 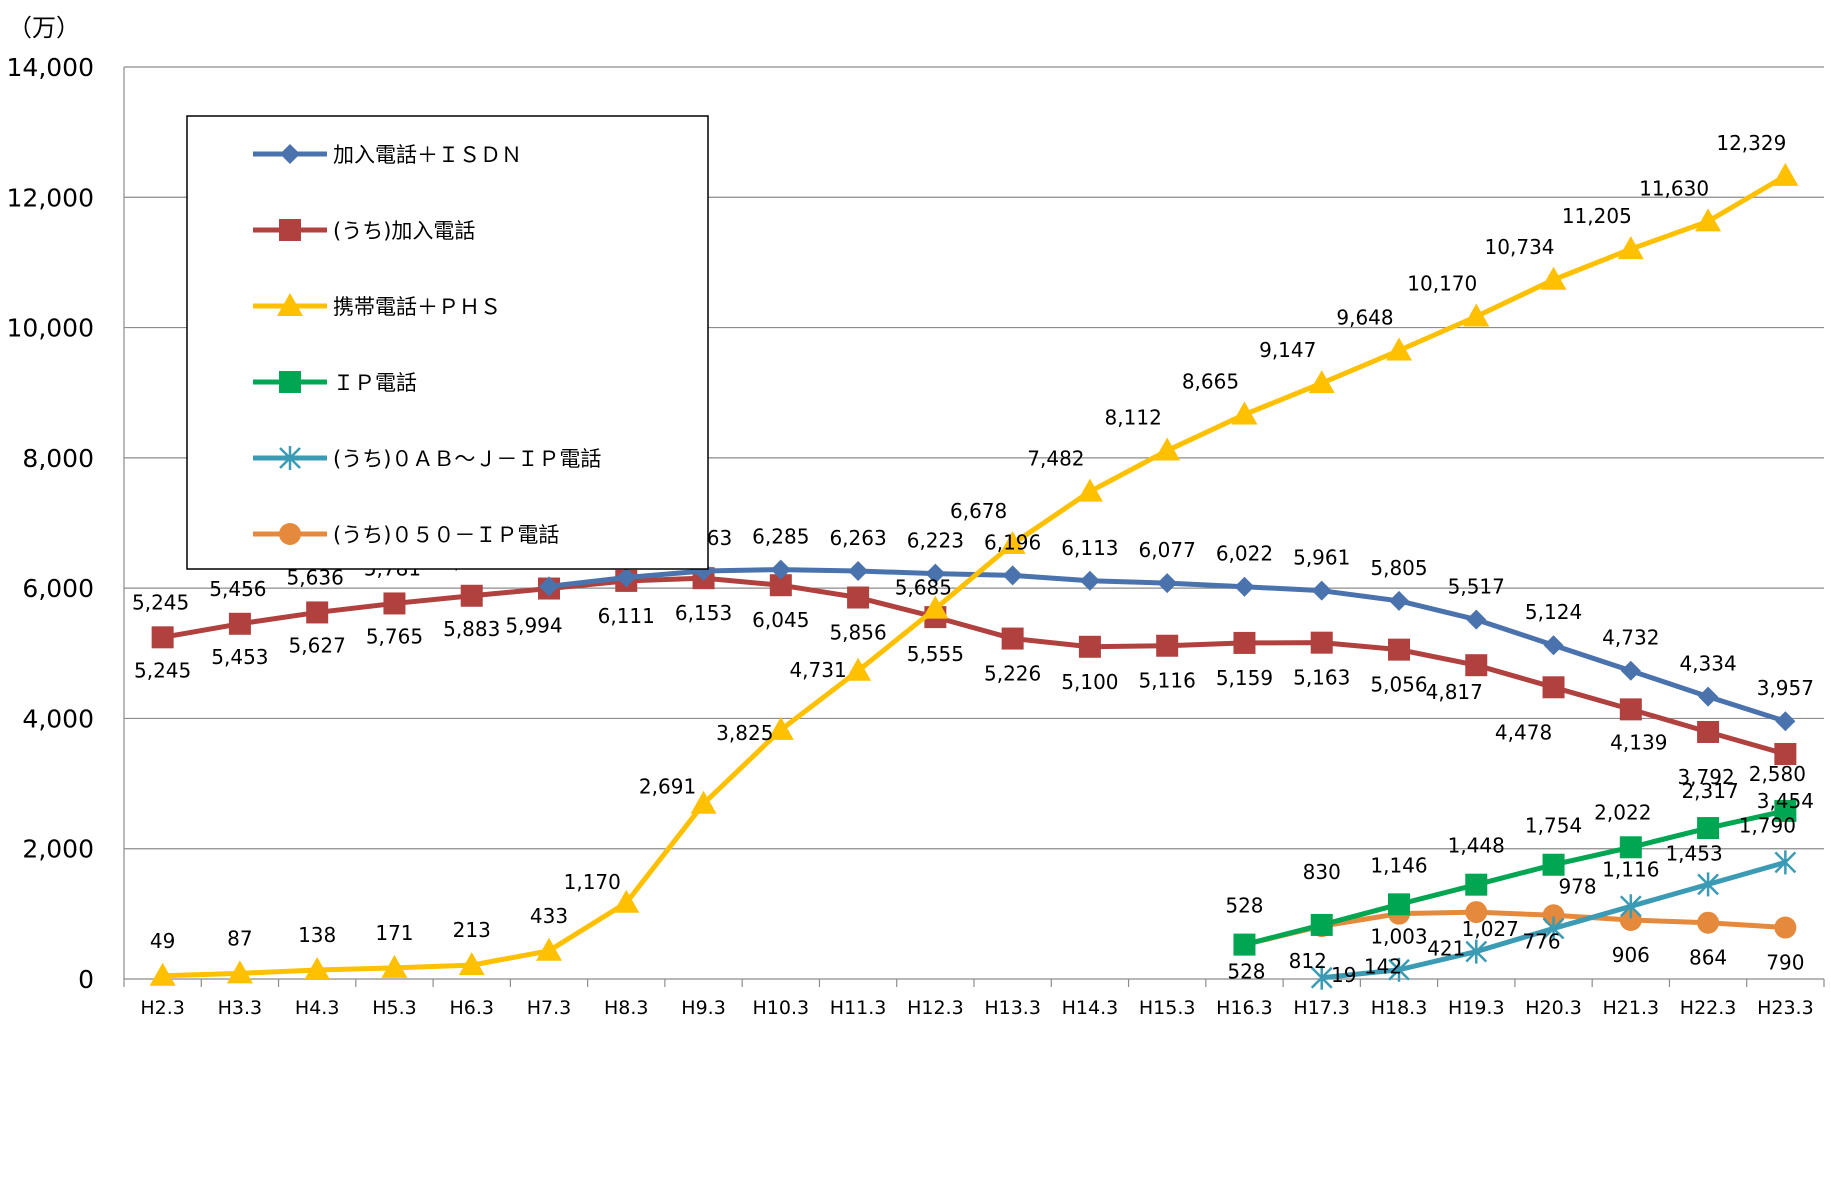 I want to click on data-label: 5,994, so click(x=533, y=626).